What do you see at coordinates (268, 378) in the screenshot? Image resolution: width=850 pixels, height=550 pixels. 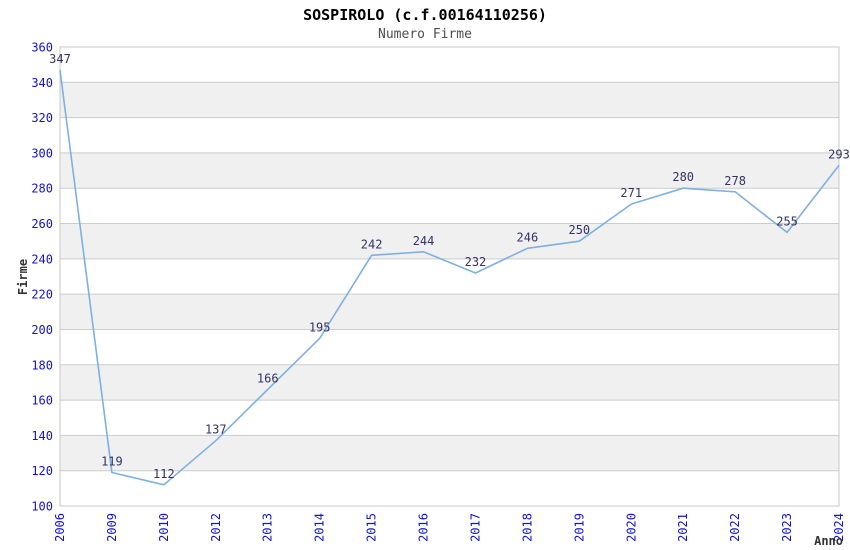 I see `data-point-label: 166` at bounding box center [268, 378].